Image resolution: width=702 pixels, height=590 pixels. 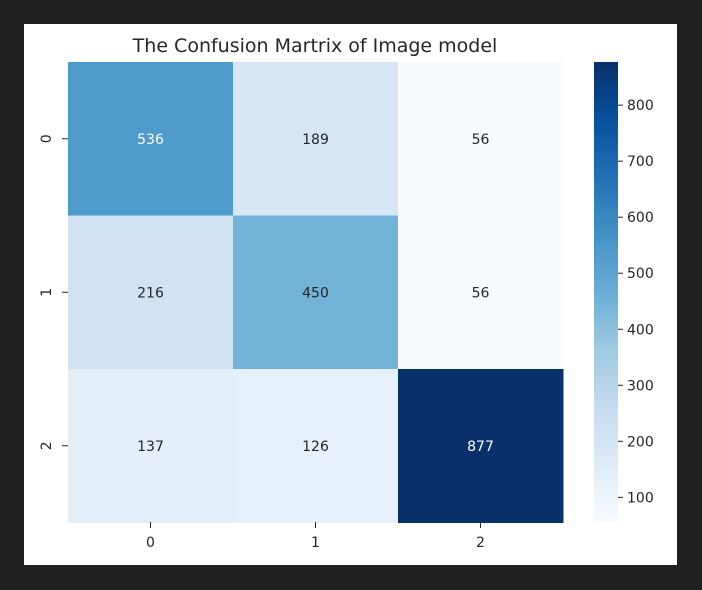 I want to click on cell-annotation: 536, so click(x=150, y=140).